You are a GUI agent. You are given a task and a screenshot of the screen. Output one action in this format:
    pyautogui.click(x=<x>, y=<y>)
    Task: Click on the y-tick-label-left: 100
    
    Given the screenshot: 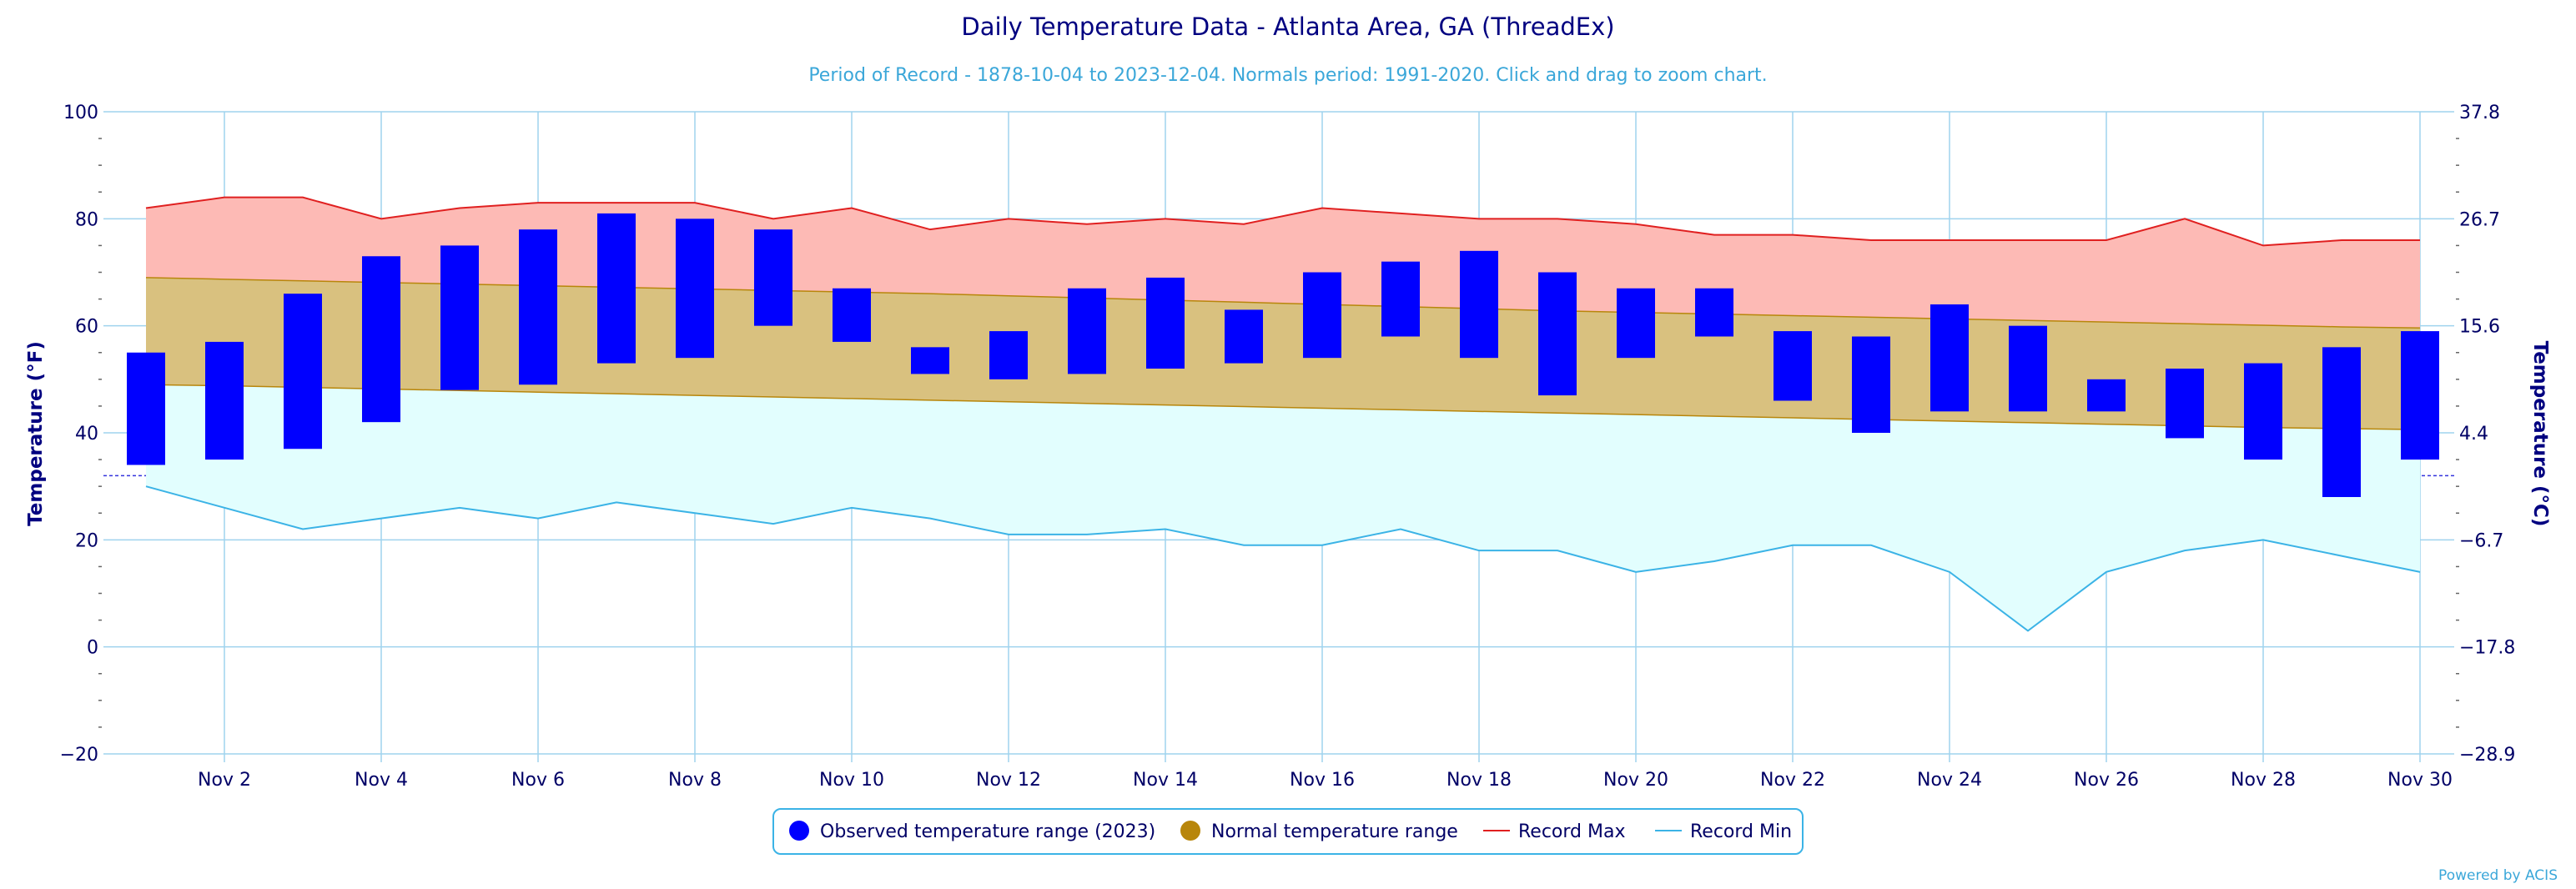 What is the action you would take?
    pyautogui.click(x=80, y=113)
    